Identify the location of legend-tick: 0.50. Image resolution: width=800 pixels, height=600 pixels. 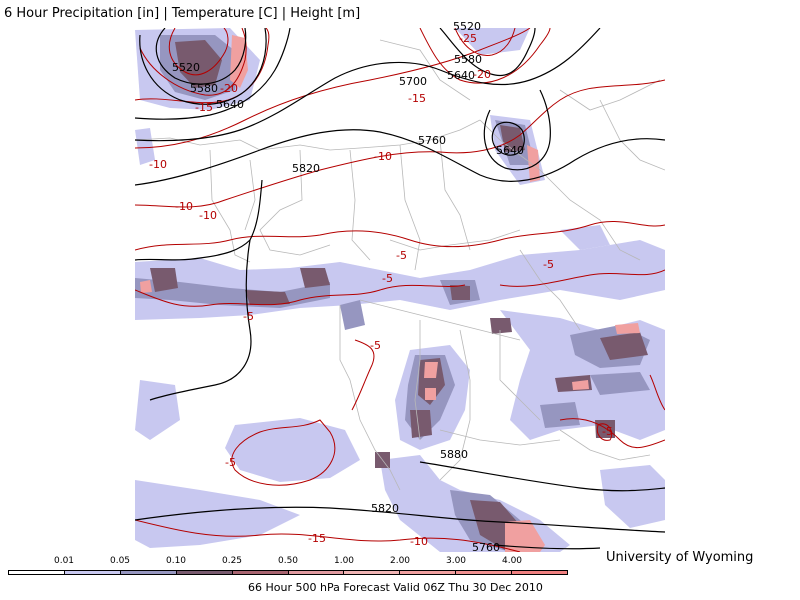
(288, 561).